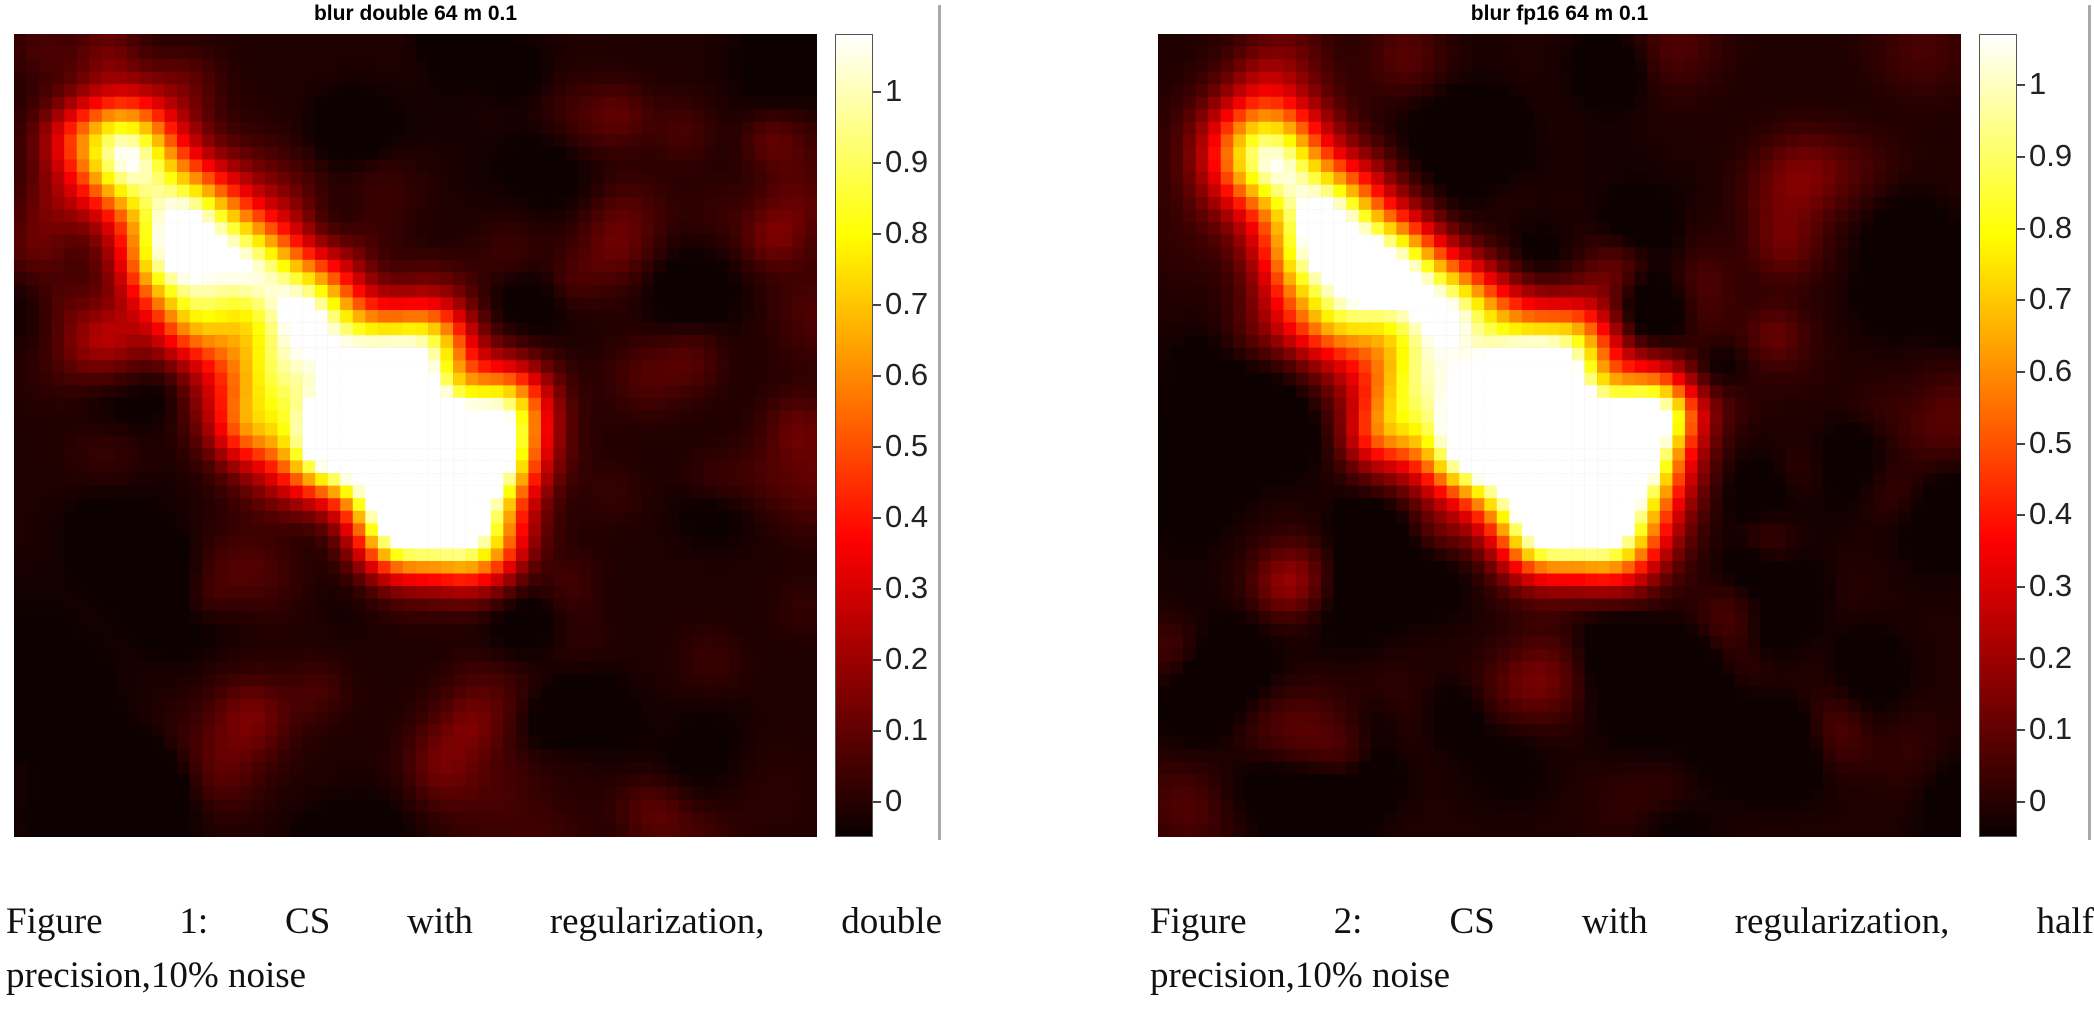  I want to click on caption-line-1: Figure 1: CS with regularization, double, so click(474, 921).